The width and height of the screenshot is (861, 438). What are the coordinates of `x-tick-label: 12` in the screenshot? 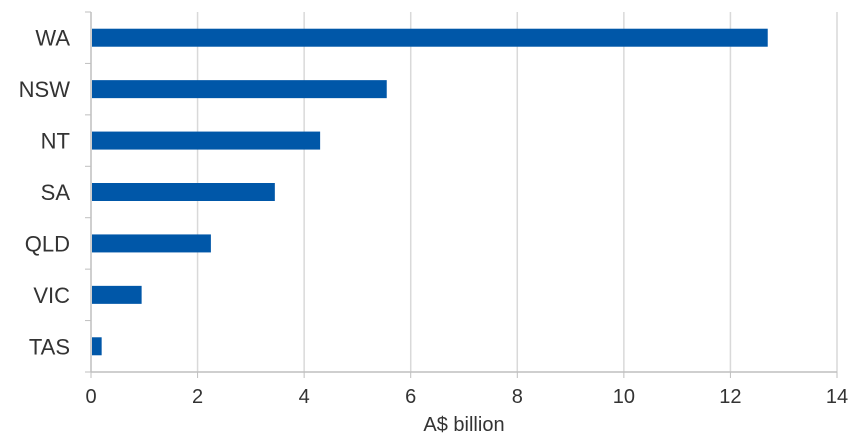 It's located at (730, 397).